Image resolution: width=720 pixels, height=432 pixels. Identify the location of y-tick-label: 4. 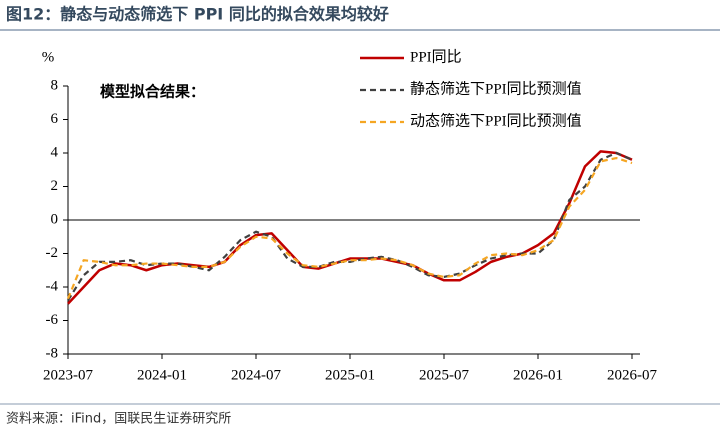
(55, 152).